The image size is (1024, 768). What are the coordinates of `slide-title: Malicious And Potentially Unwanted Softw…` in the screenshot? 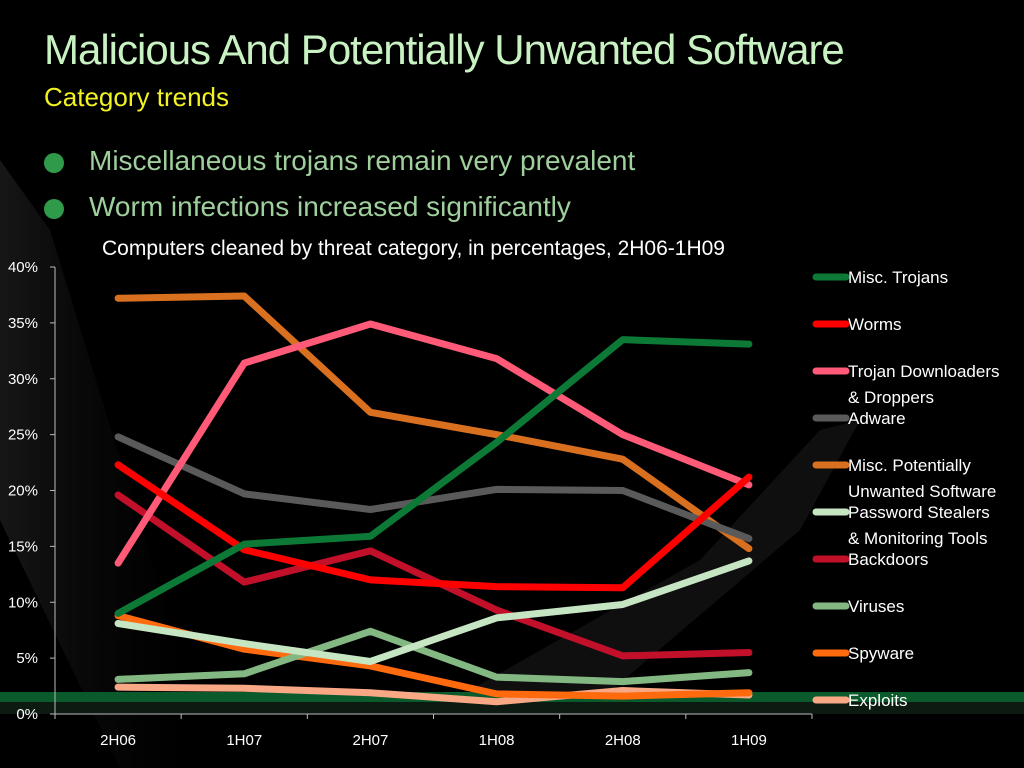 It's located at (444, 49).